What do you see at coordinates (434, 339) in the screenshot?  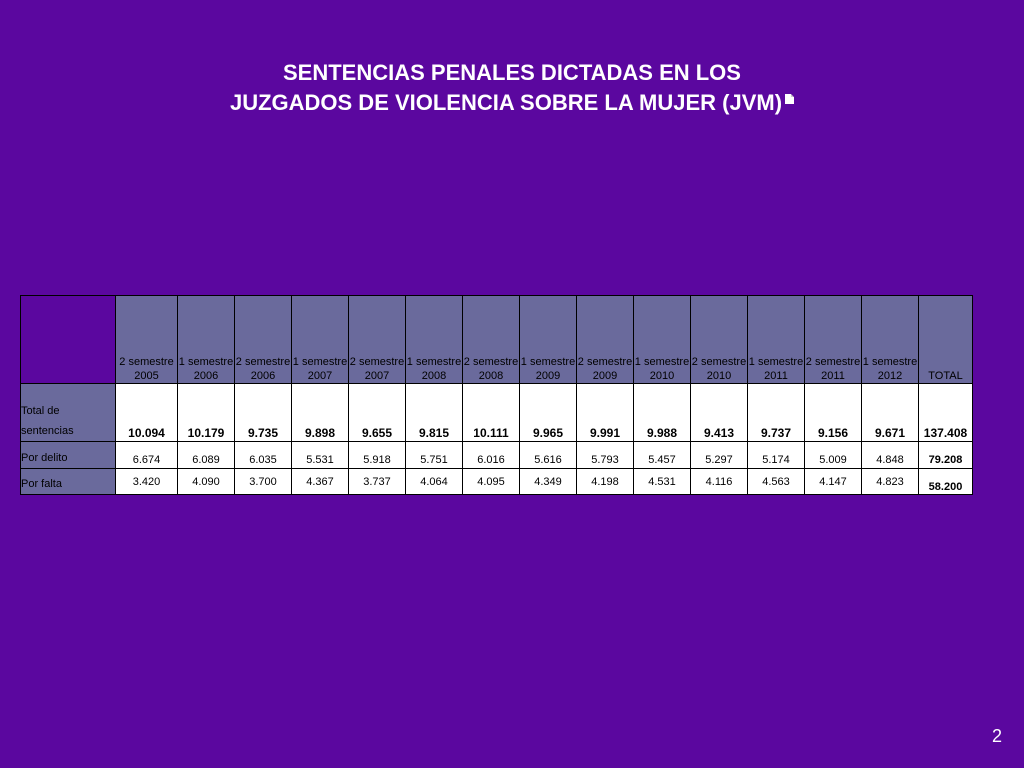 I see `column-header: 1 semestre 2008` at bounding box center [434, 339].